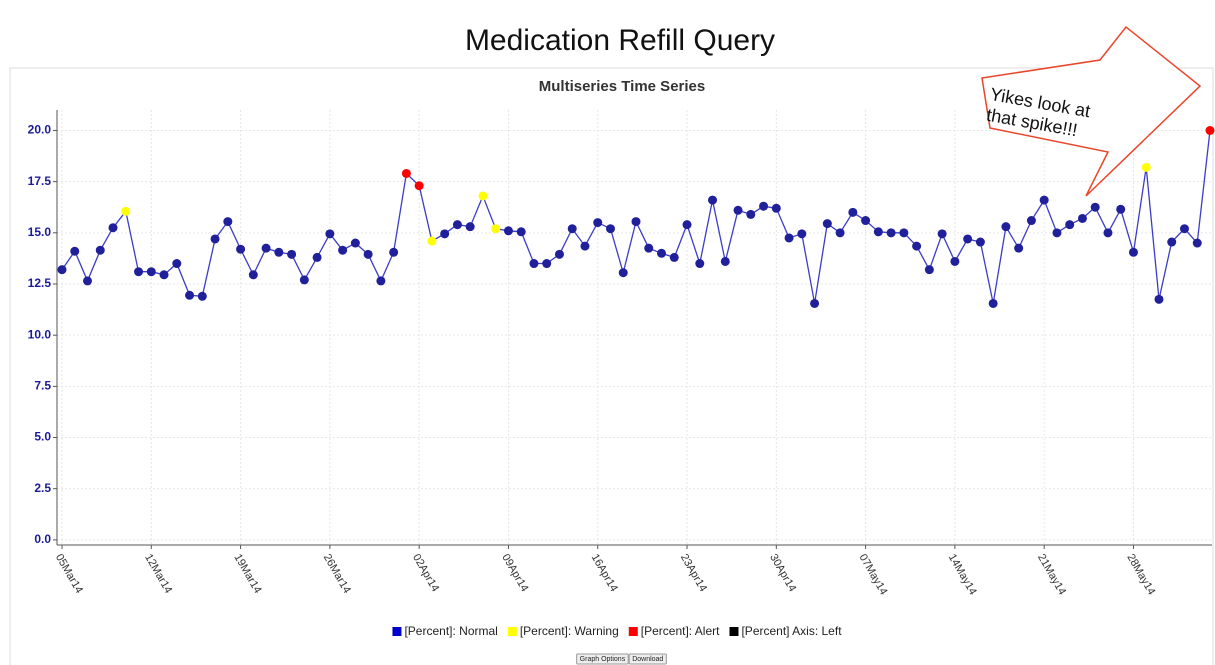 This screenshot has height=665, width=1215. I want to click on buttons: Graph Options Download, so click(621, 659).